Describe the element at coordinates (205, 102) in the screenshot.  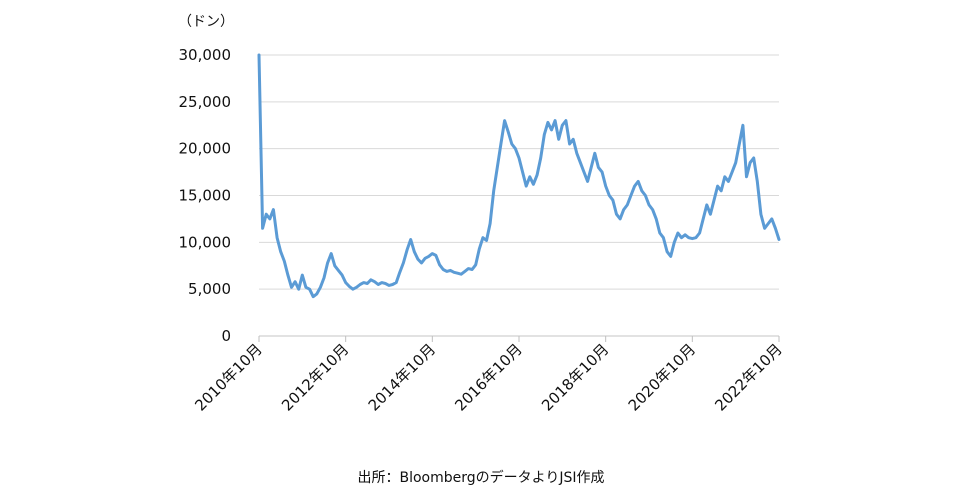
I see `y-tick-label: 25,000` at that location.